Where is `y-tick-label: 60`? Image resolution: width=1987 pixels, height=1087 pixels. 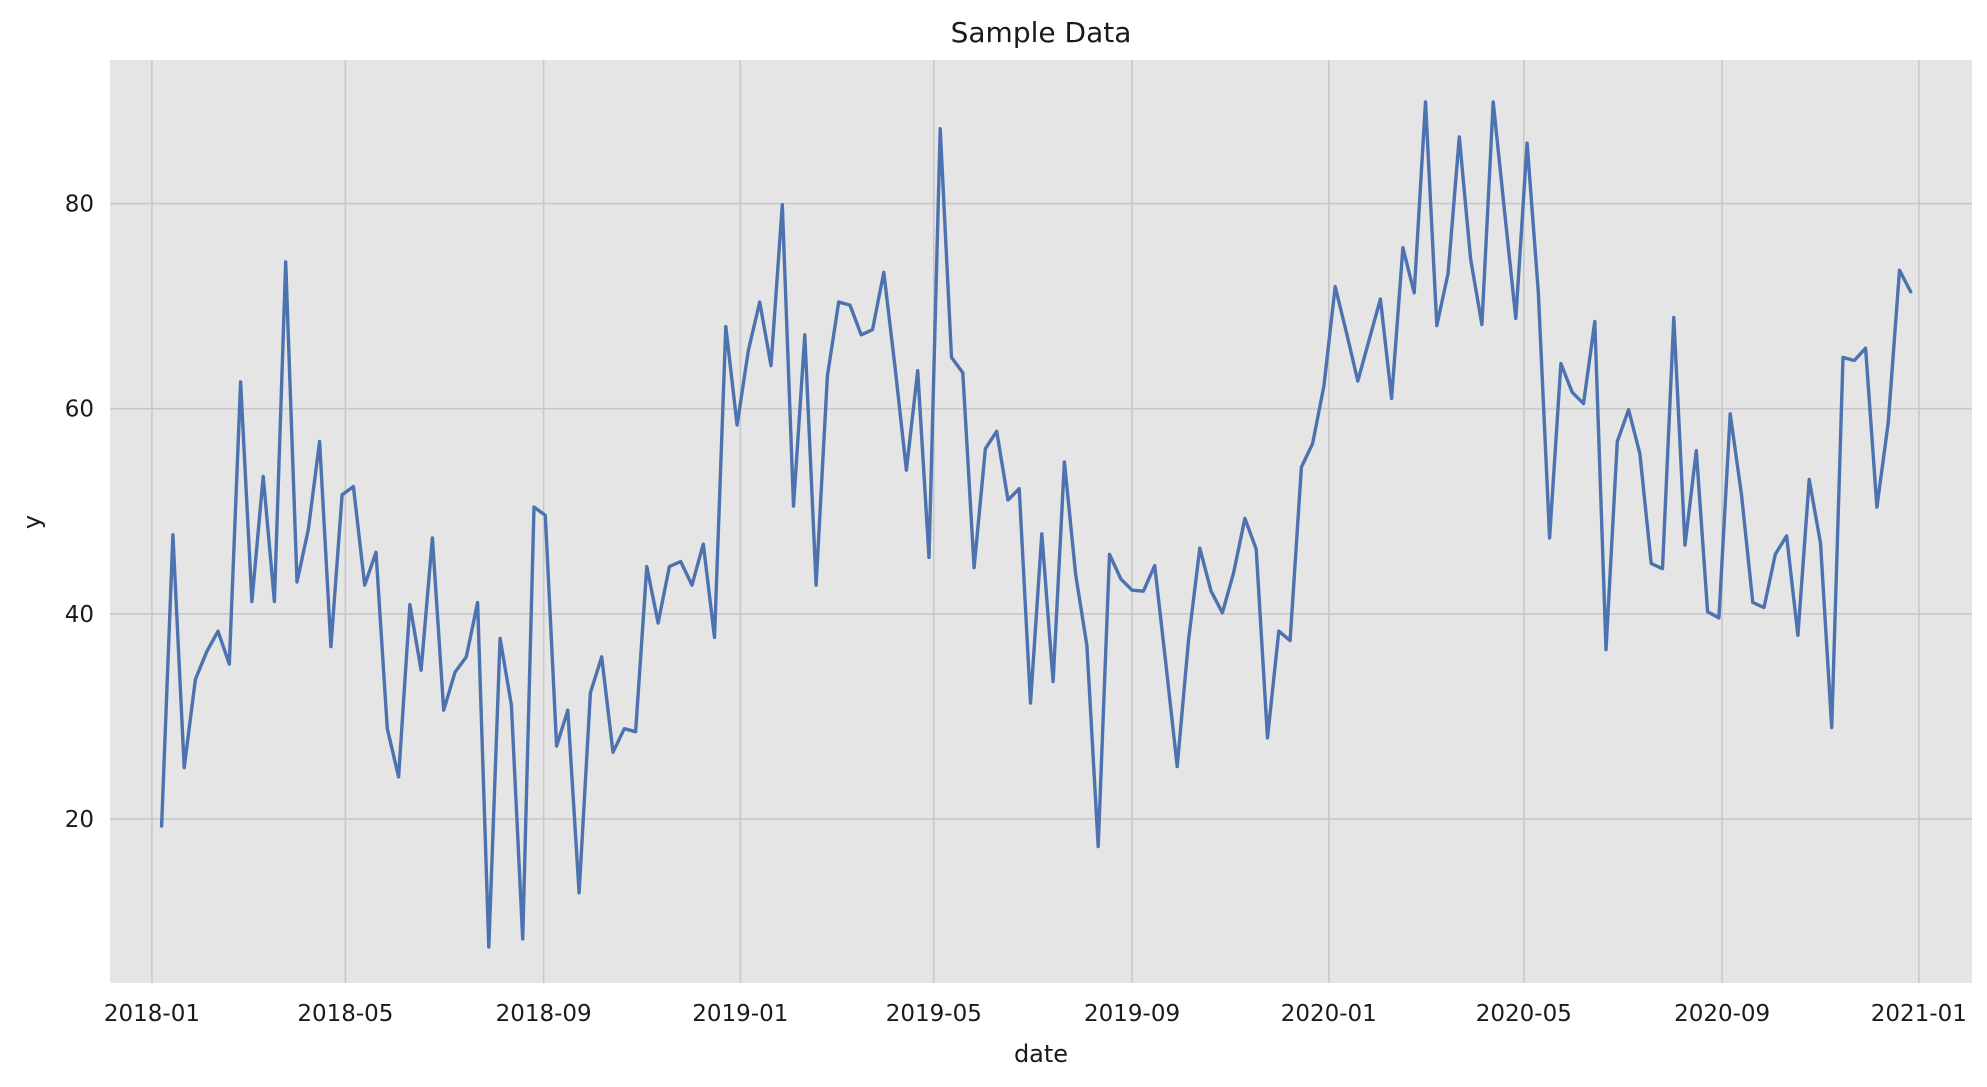
y-tick-label: 60 is located at coordinates (79, 410).